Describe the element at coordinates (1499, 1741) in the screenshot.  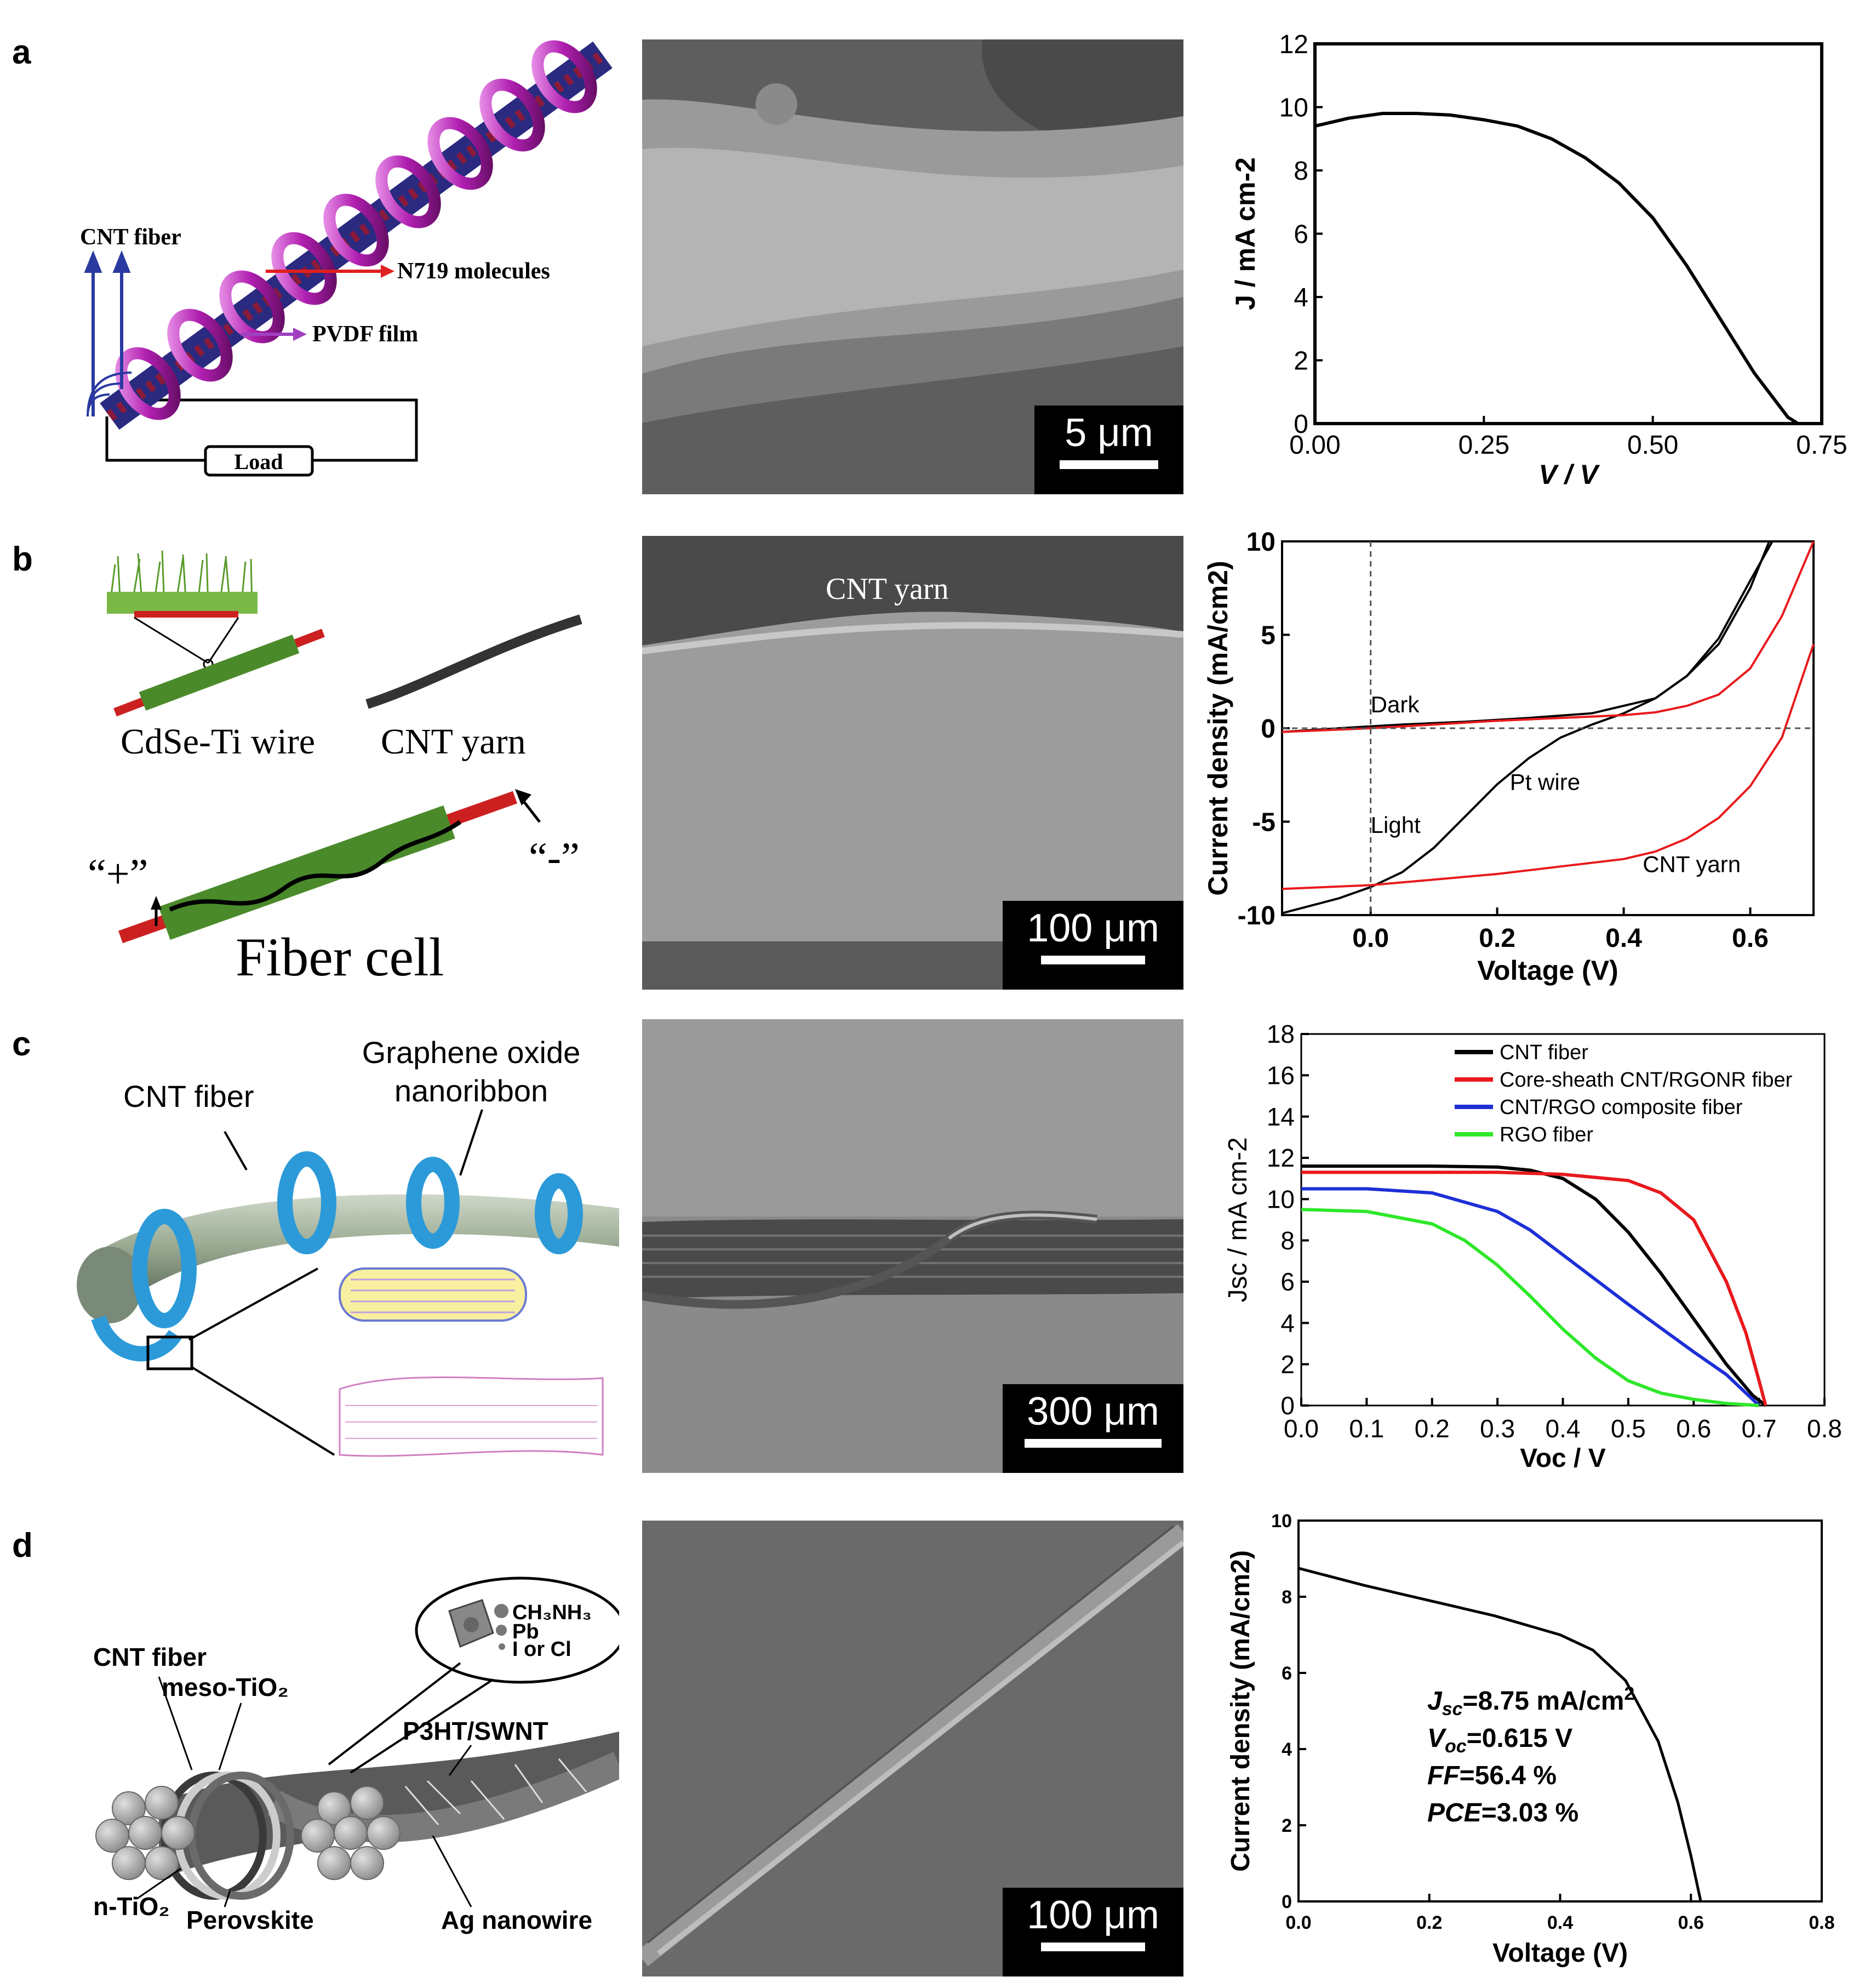
I see `metric-annotation-1: Voc=0.615 V` at that location.